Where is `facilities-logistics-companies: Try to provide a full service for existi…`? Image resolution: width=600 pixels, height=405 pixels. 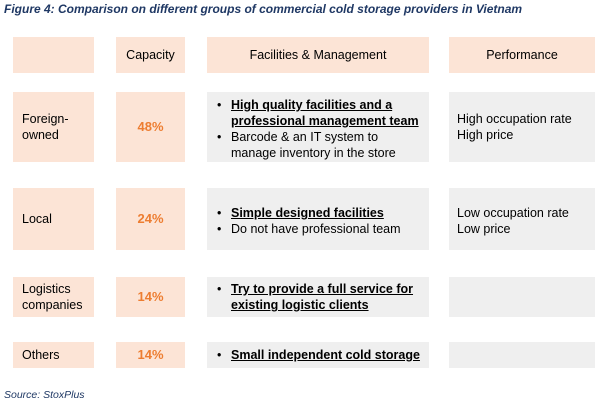 facilities-logistics-companies: Try to provide a full service for existi… is located at coordinates (318, 297).